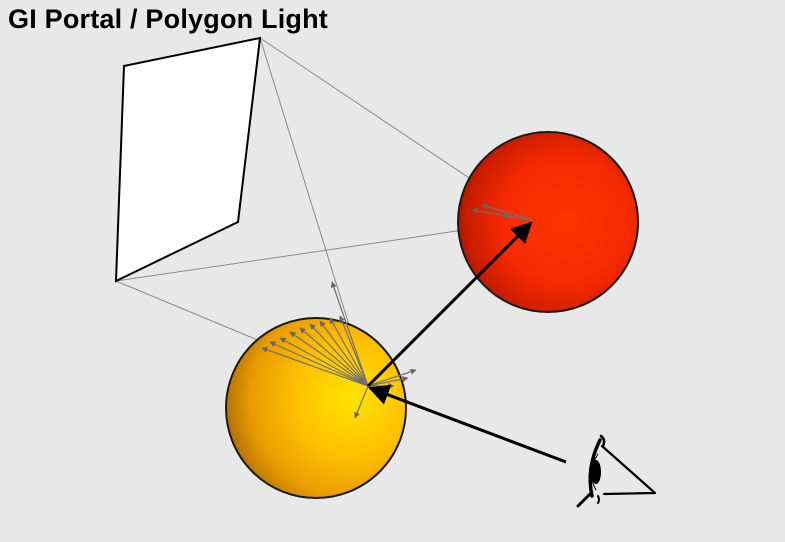  I want to click on red-sphere-sample-rays, so click(502, 212).